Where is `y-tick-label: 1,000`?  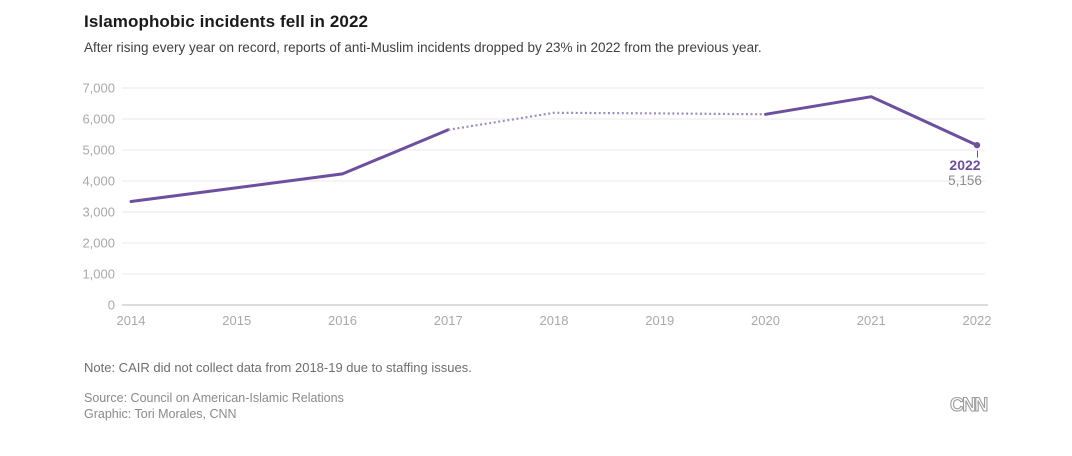
y-tick-label: 1,000 is located at coordinates (98, 274).